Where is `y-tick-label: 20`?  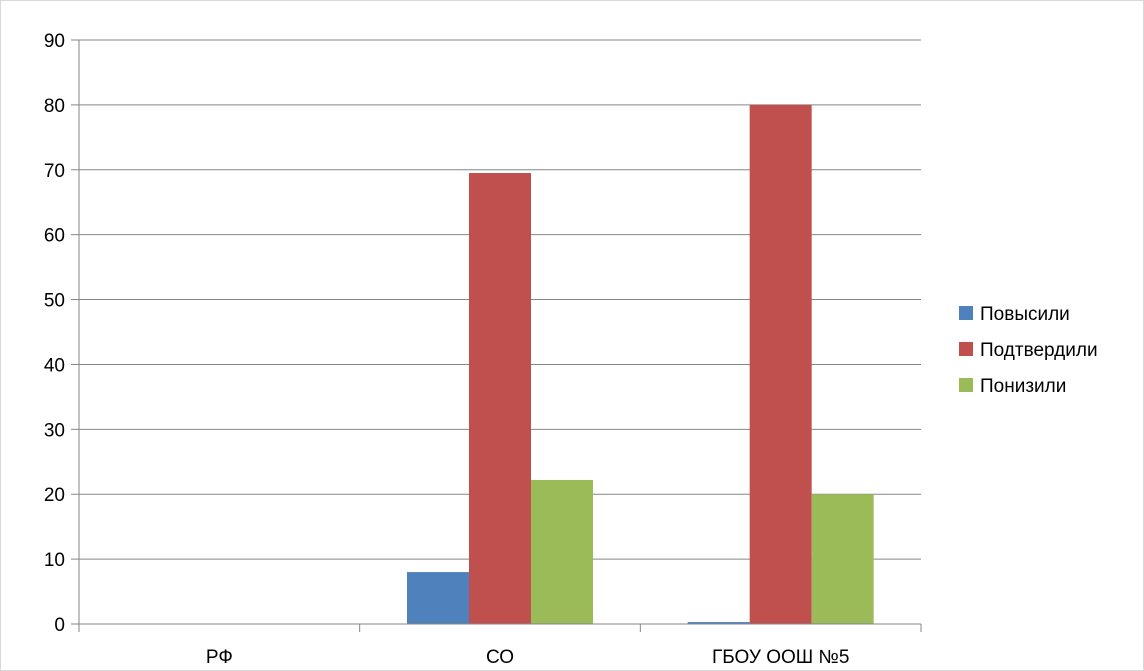 y-tick-label: 20 is located at coordinates (54, 495).